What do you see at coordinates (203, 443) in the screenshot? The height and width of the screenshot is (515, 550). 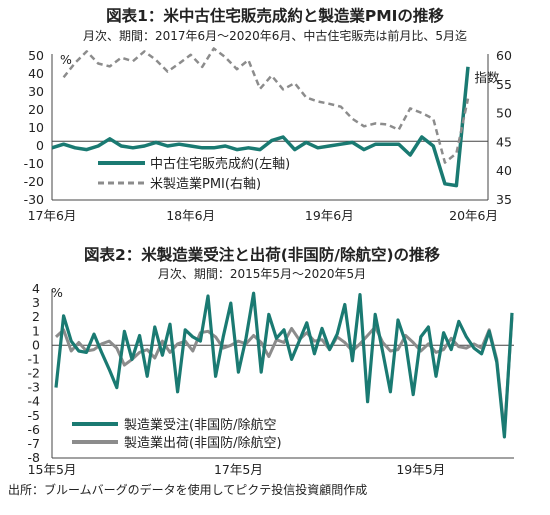 I see `chart2-legend-label-1: 製造業出荷(非国防/除航空)` at bounding box center [203, 443].